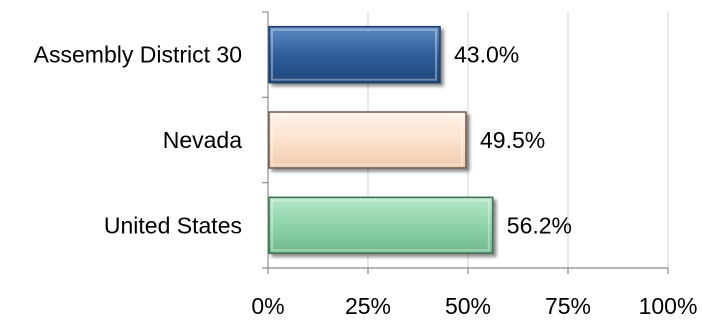 The width and height of the screenshot is (702, 320). I want to click on bar-bevel-united-states, so click(380, 225).